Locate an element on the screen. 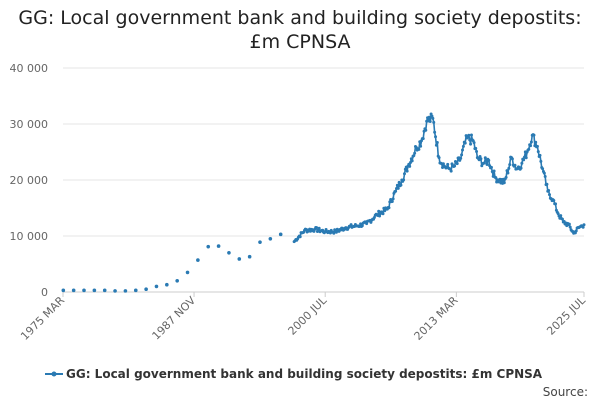 The height and width of the screenshot is (400, 600). chart-title-line2: £m CPNSA is located at coordinates (300, 42).